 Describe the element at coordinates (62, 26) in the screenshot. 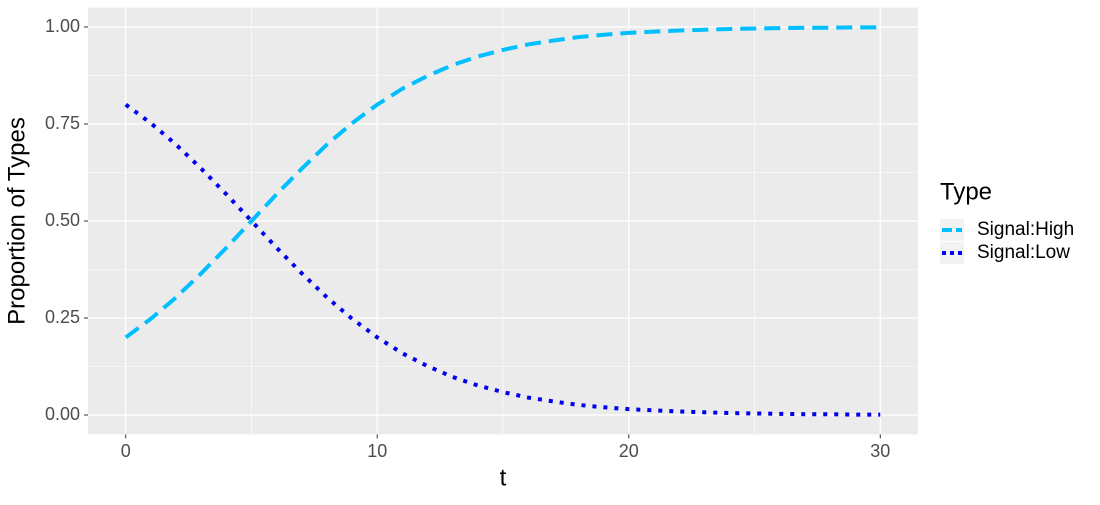

I see `y-tick-label: 1.00` at that location.